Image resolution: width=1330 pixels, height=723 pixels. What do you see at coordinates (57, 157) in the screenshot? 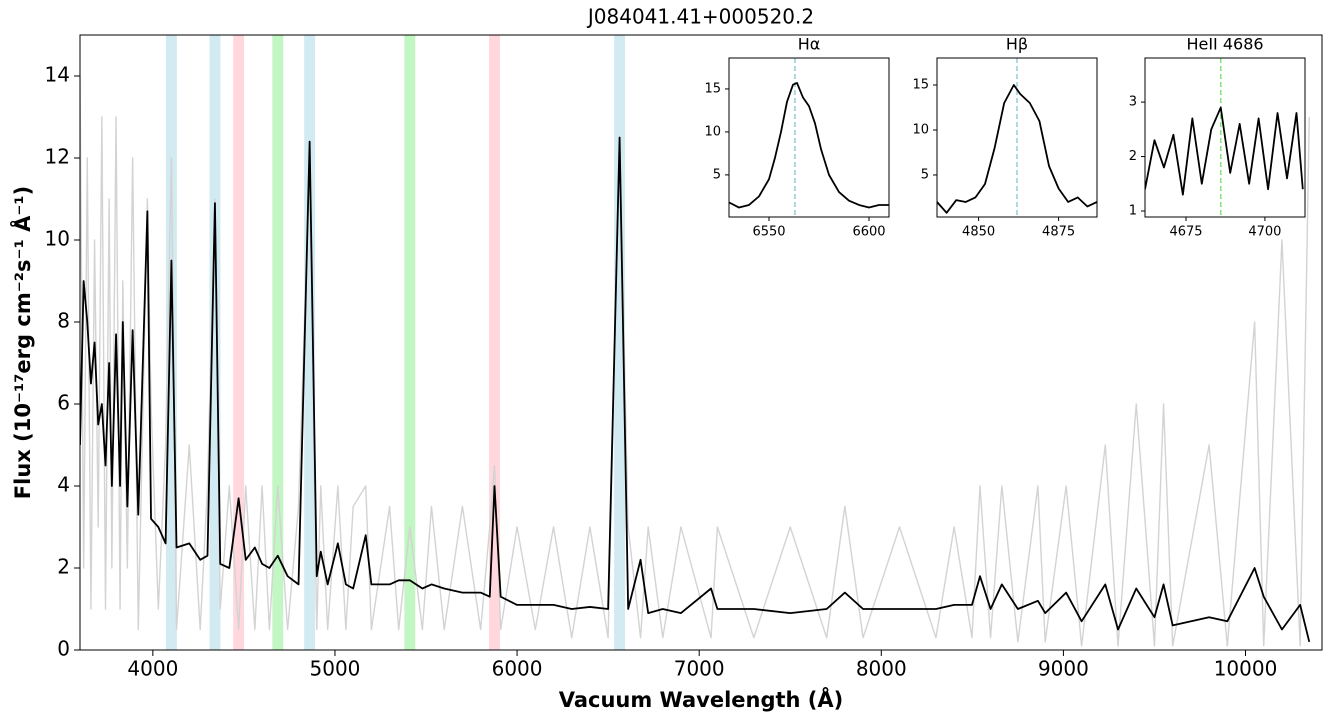
I see `y-tick-label: 12` at bounding box center [57, 157].